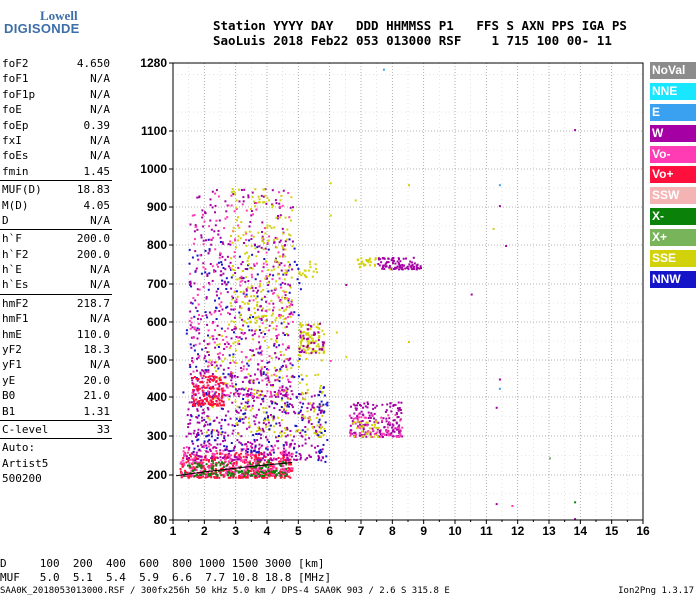 This screenshot has width=700, height=600. I want to click on param-row-d: D N/A, so click(56, 220).